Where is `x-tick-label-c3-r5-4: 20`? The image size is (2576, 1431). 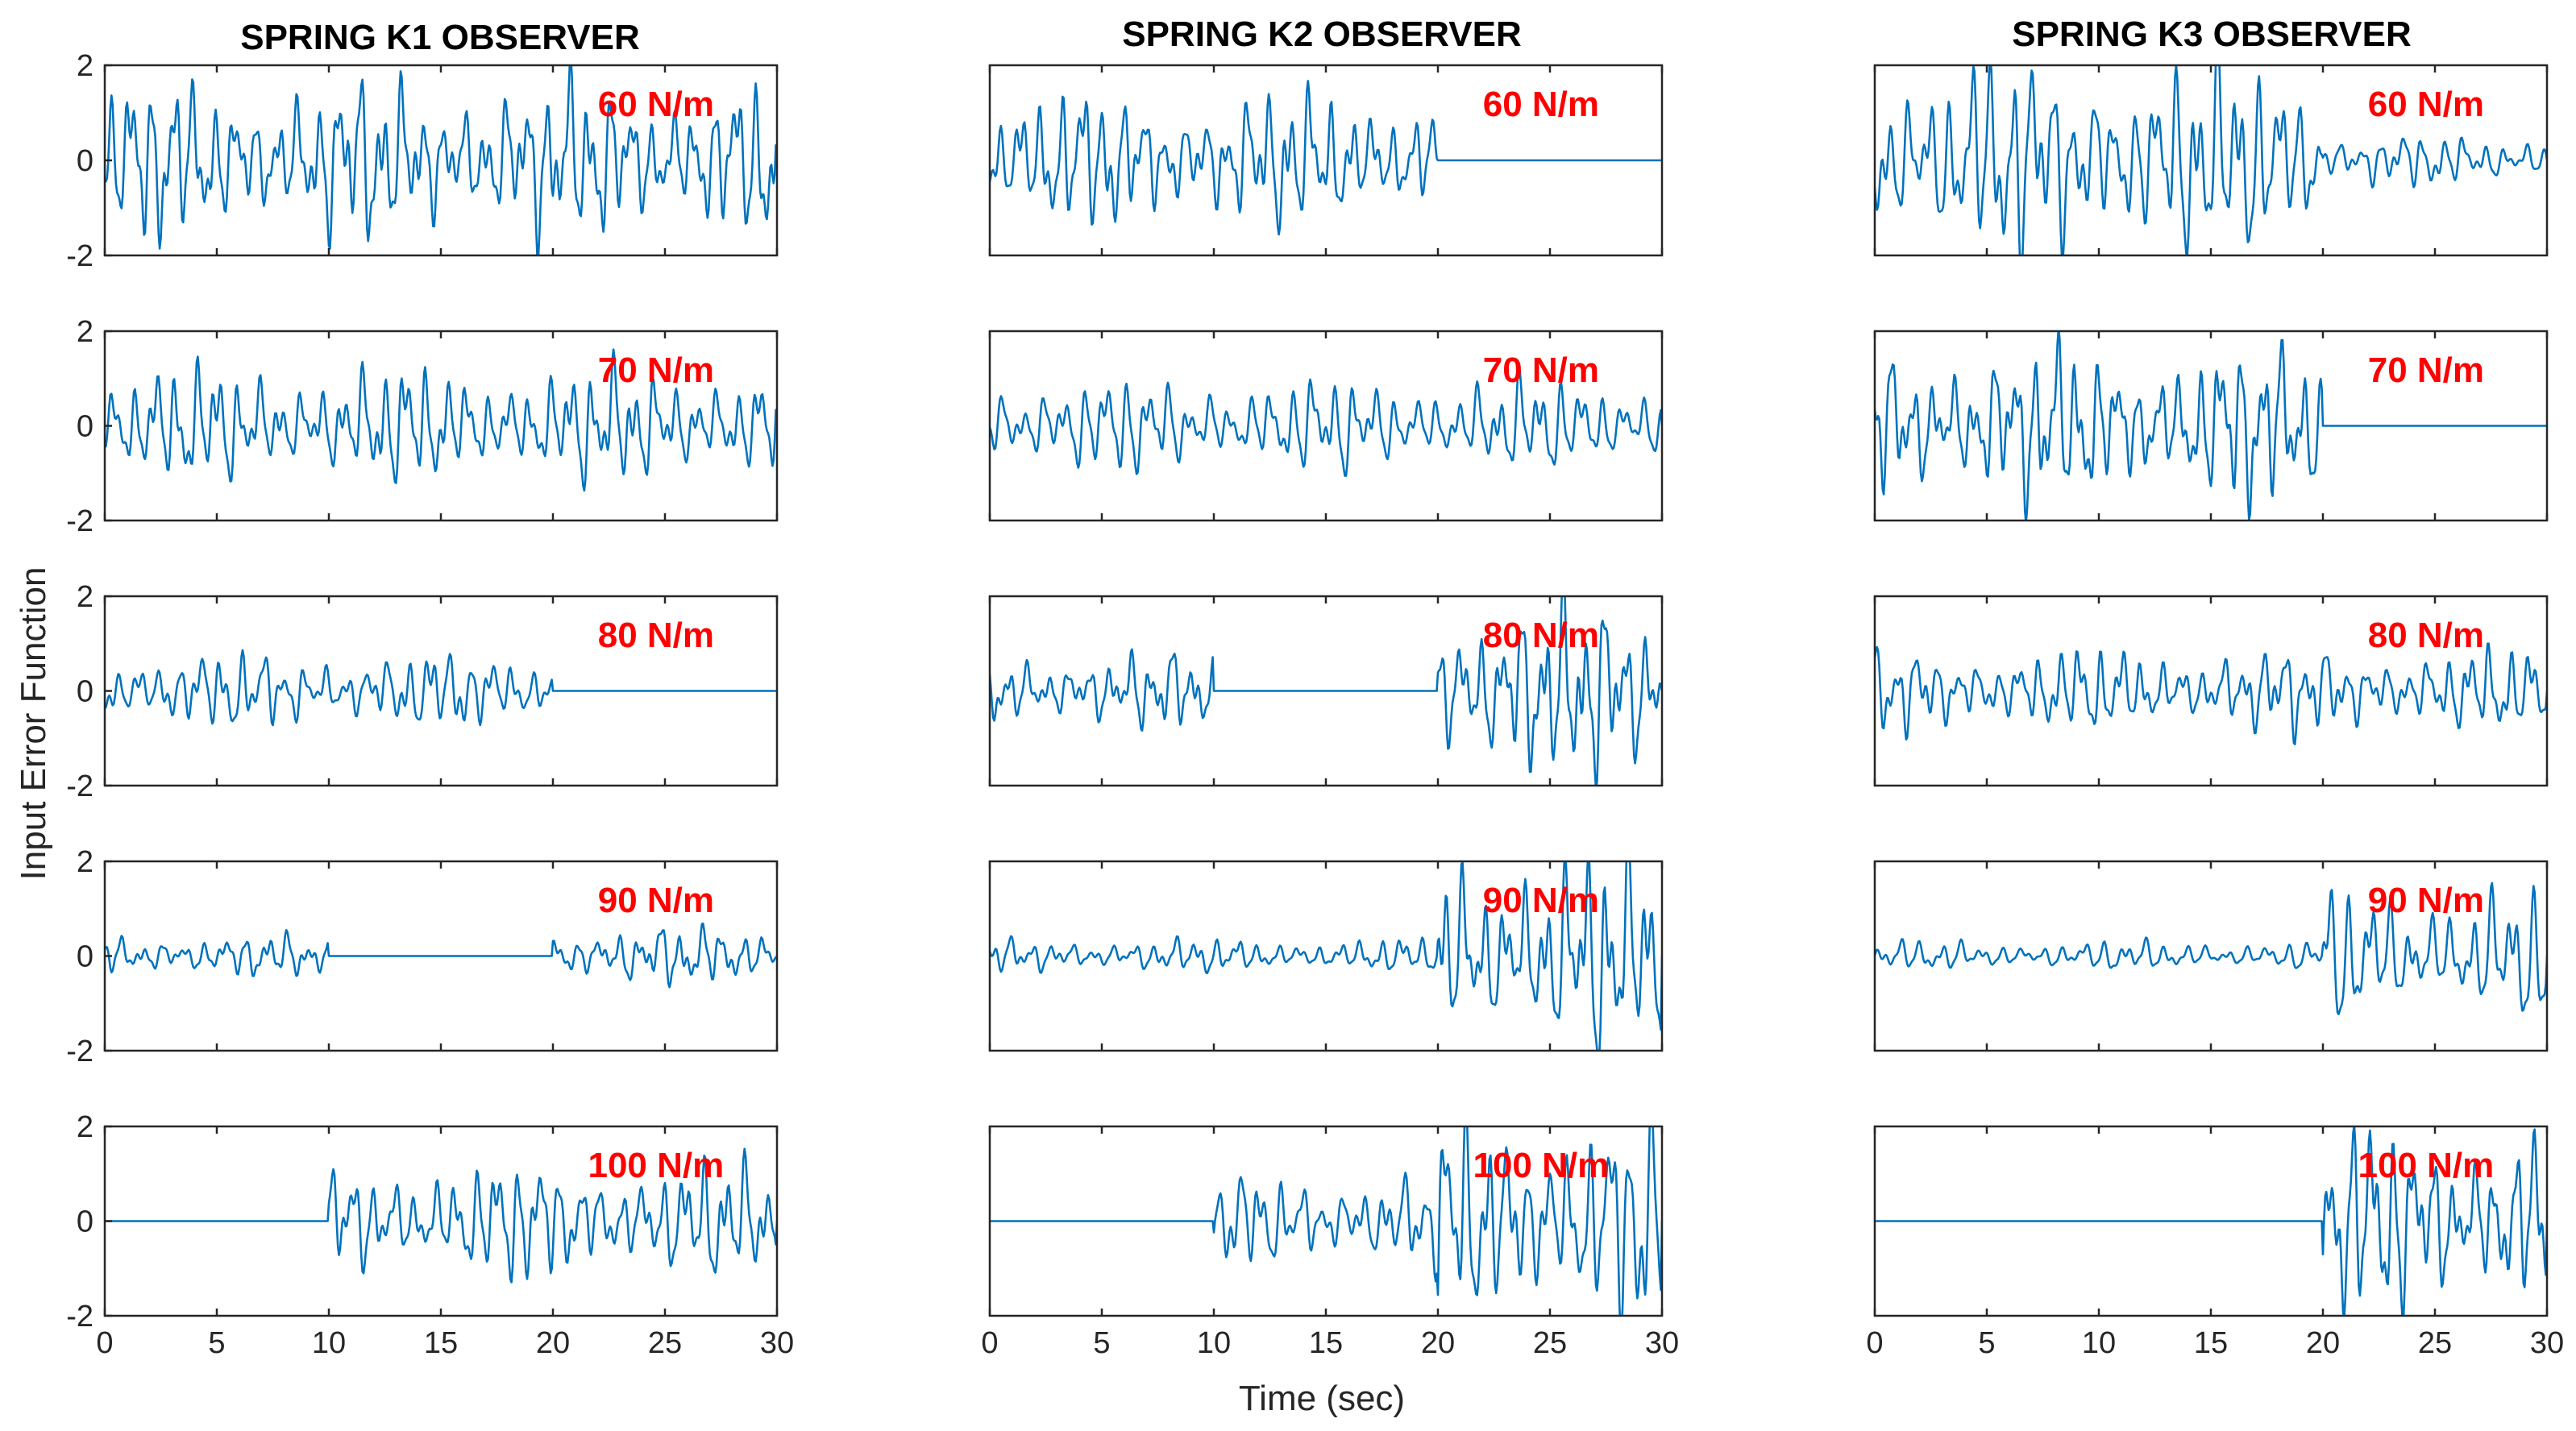
x-tick-label-c3-r5-4: 20 is located at coordinates (2323, 1343).